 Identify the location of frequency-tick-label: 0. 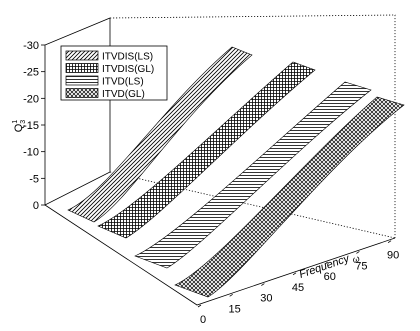
(203, 320).